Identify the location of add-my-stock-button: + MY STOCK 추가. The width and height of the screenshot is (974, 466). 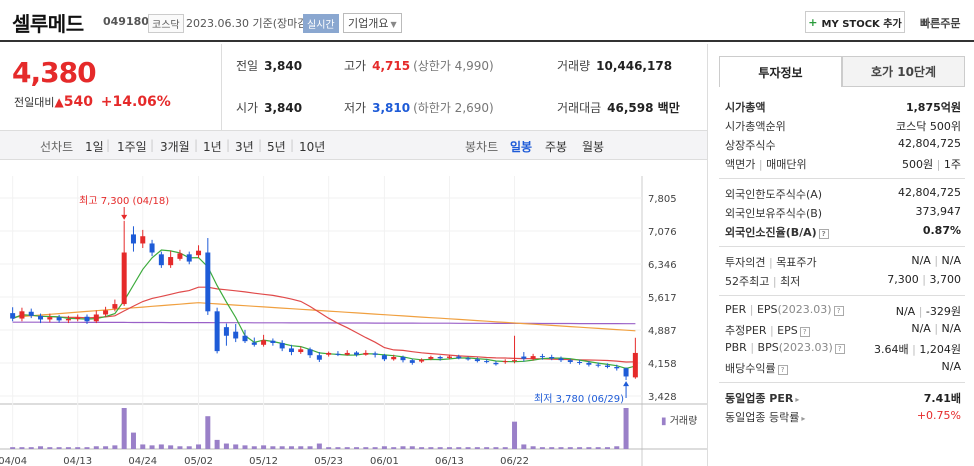
(855, 22).